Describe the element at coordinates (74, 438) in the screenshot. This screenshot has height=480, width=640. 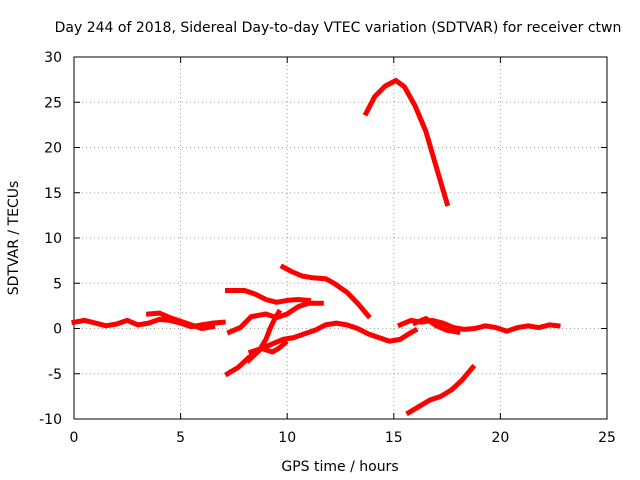
I see `x-tick-label: 0` at that location.